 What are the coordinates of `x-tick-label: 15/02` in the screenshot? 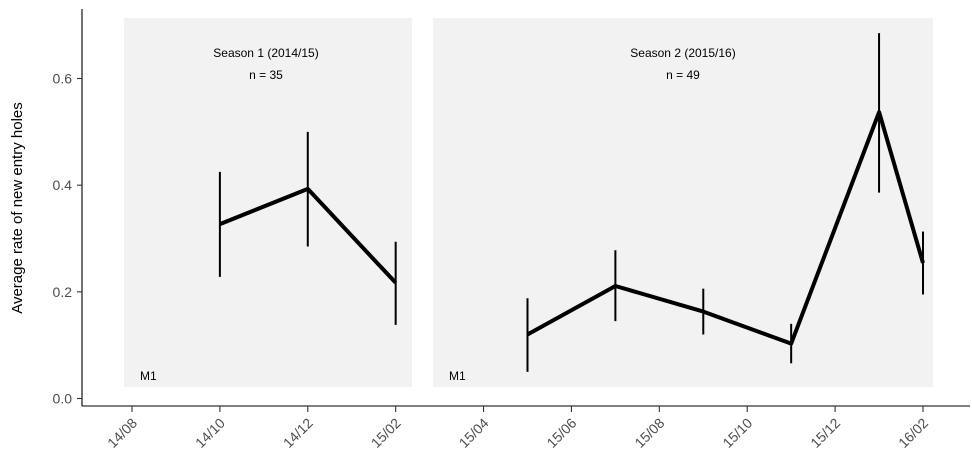 It's located at (386, 433).